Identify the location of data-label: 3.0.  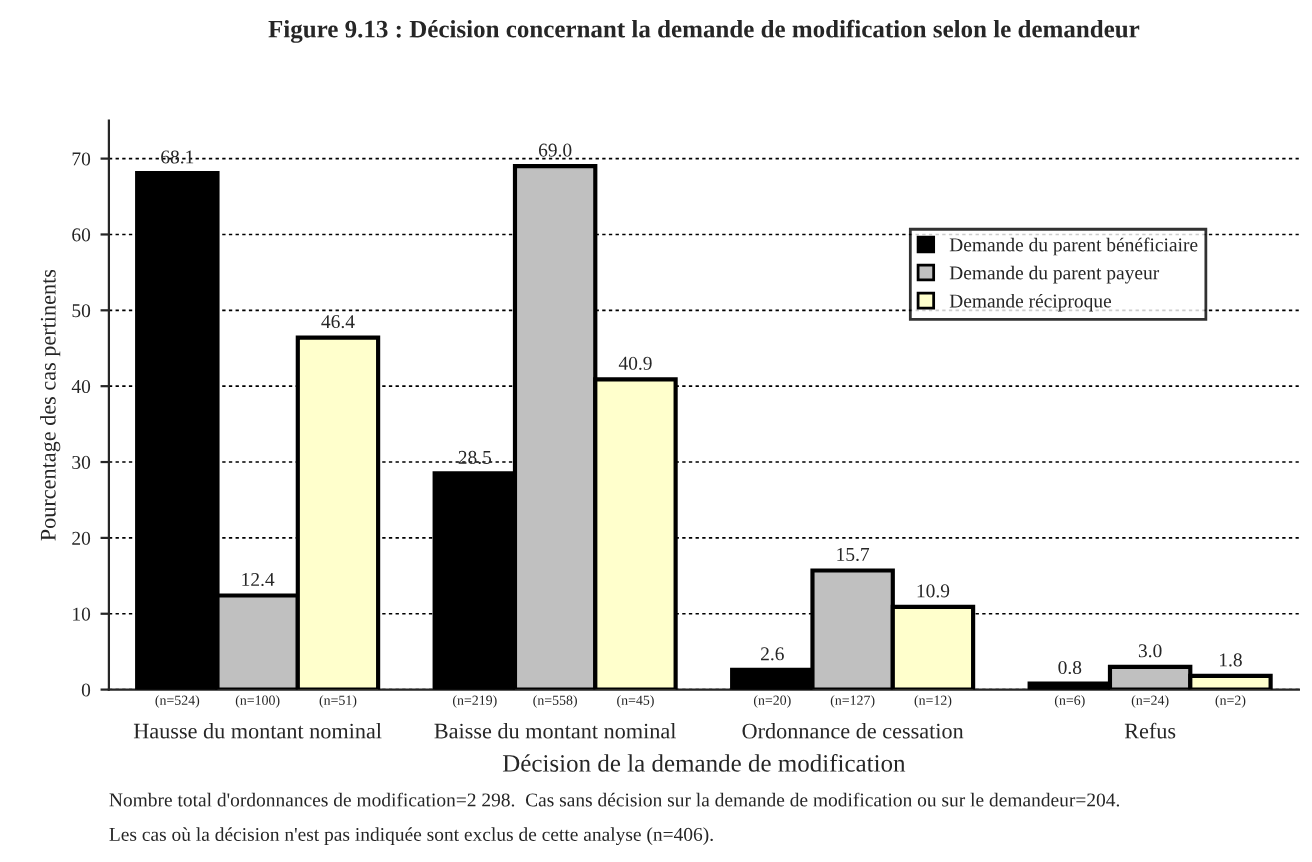
(1150, 651).